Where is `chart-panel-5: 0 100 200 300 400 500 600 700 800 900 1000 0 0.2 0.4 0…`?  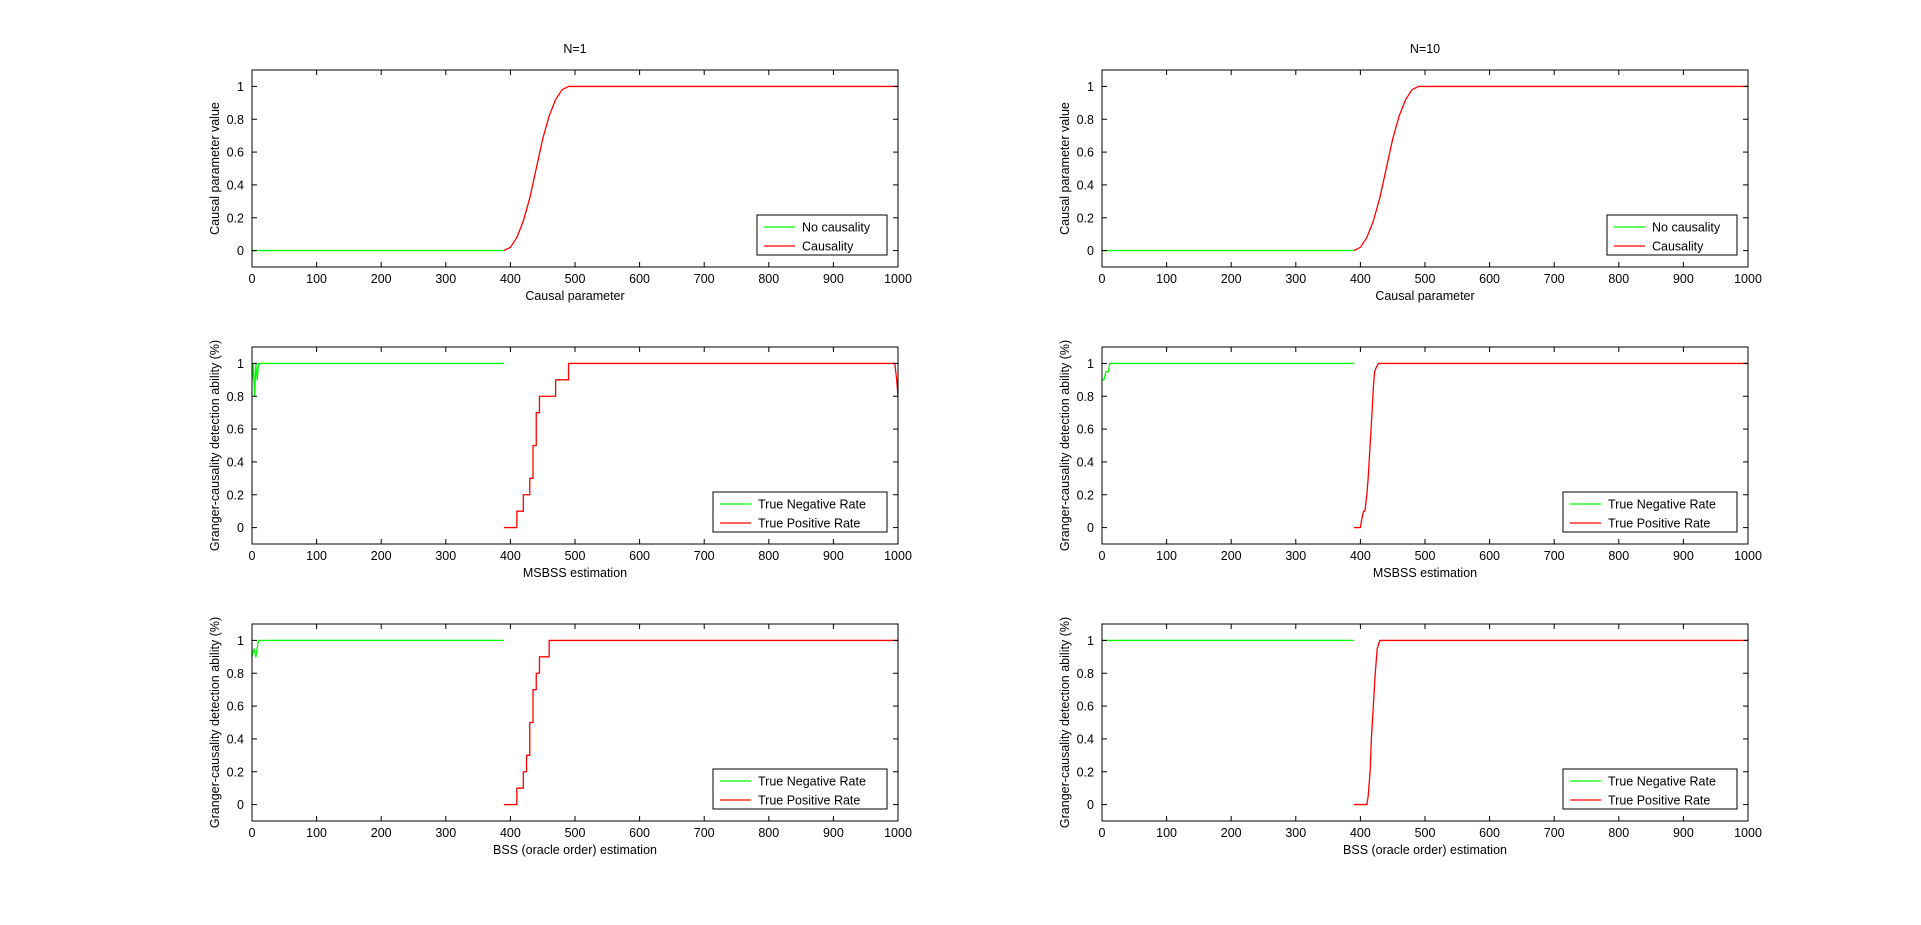
chart-panel-5: 0 100 200 300 400 500 600 700 800 900 1000 0 0.2 0.4 0… is located at coordinates (560, 737).